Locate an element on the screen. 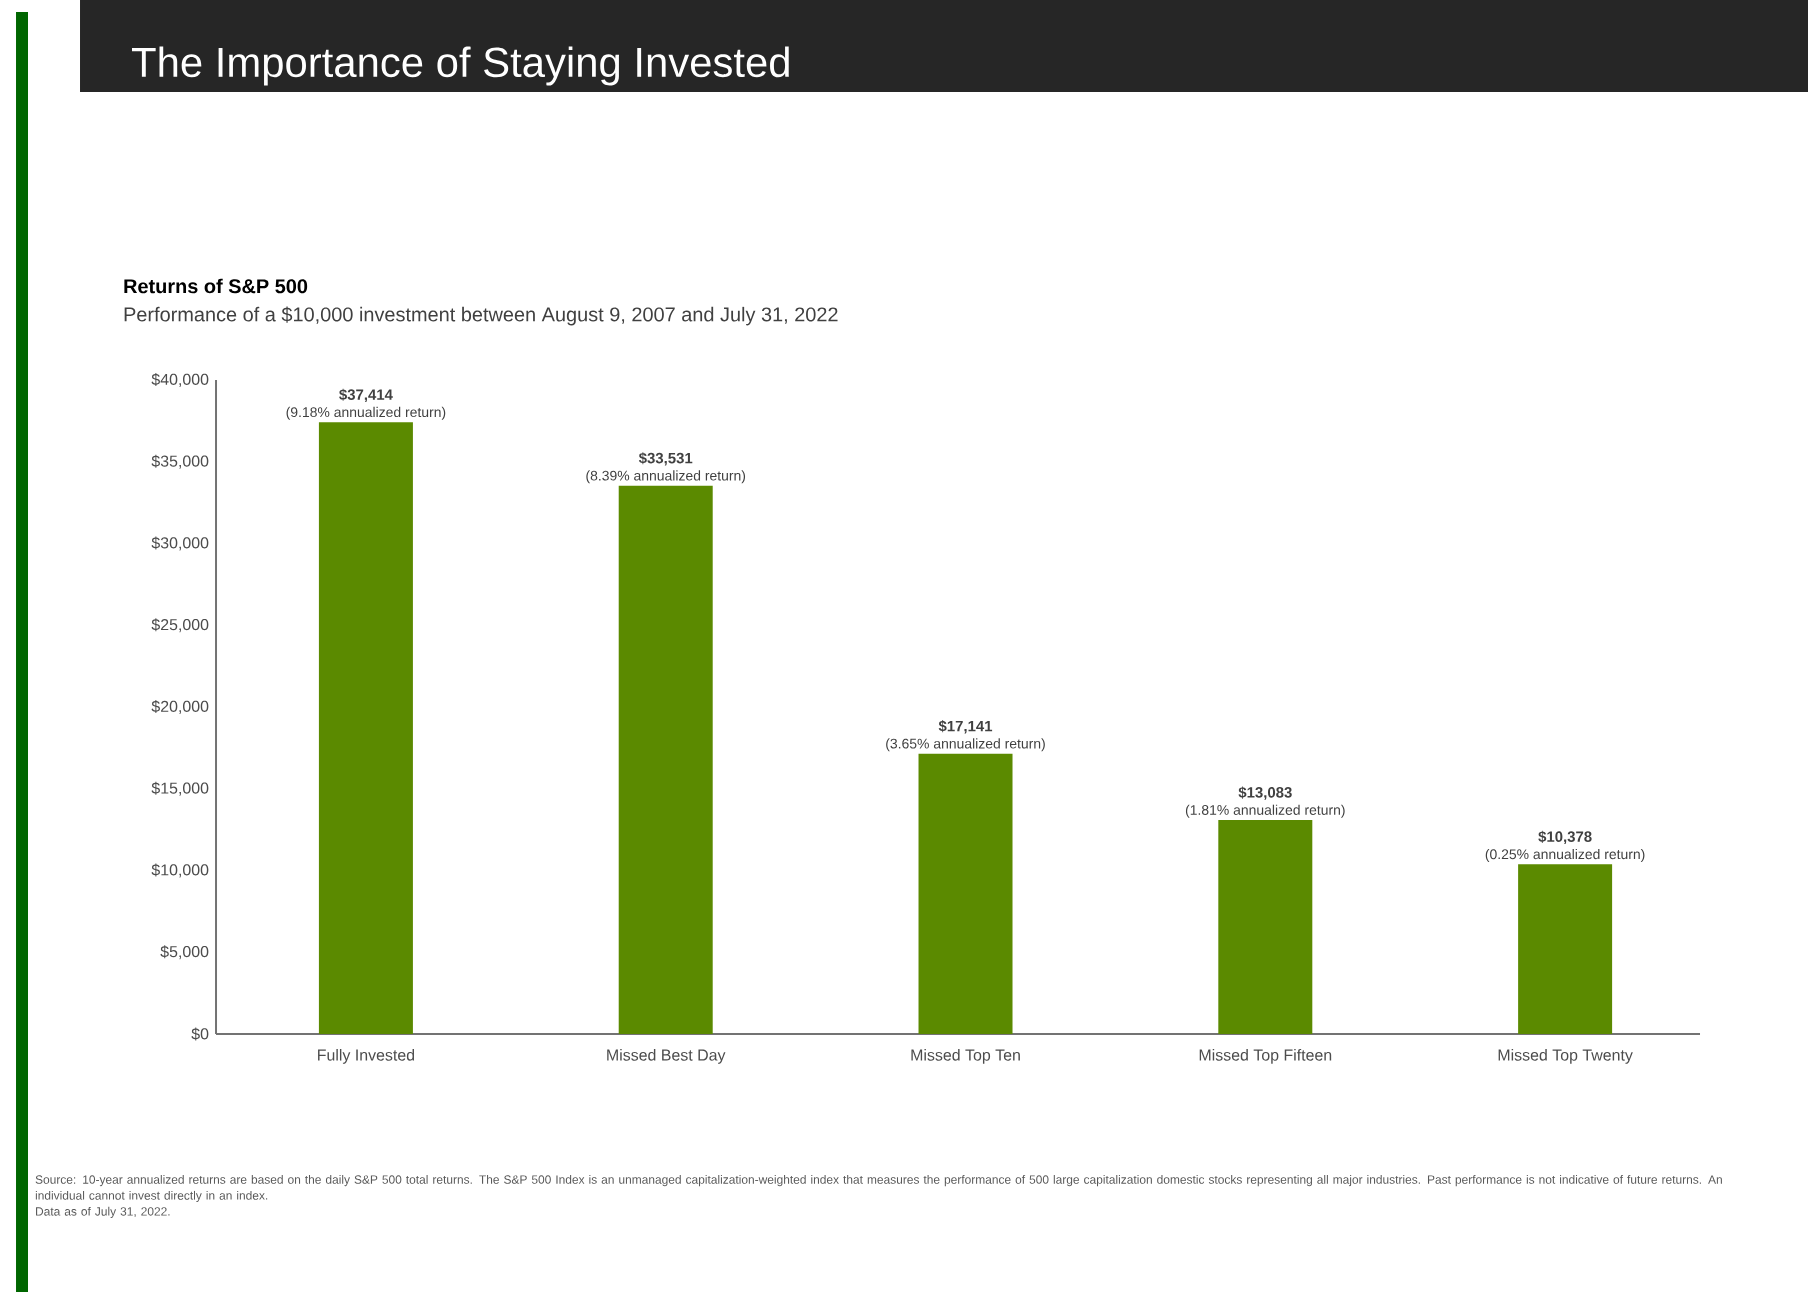  chart-subtitle: Returns of S&P 500 is located at coordinates (216, 286).